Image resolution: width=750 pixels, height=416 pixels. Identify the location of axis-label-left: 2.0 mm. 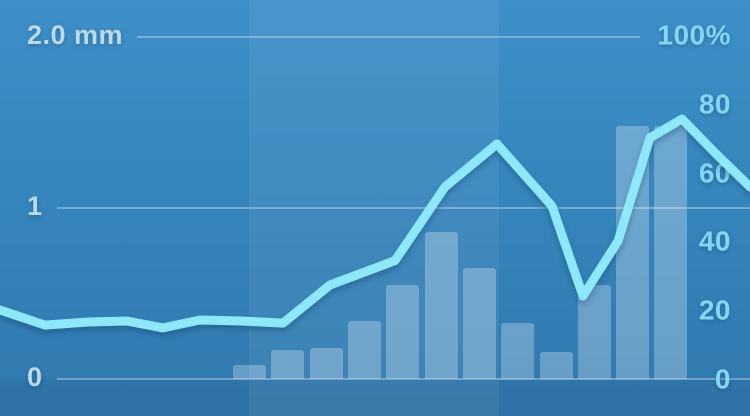
(75, 34).